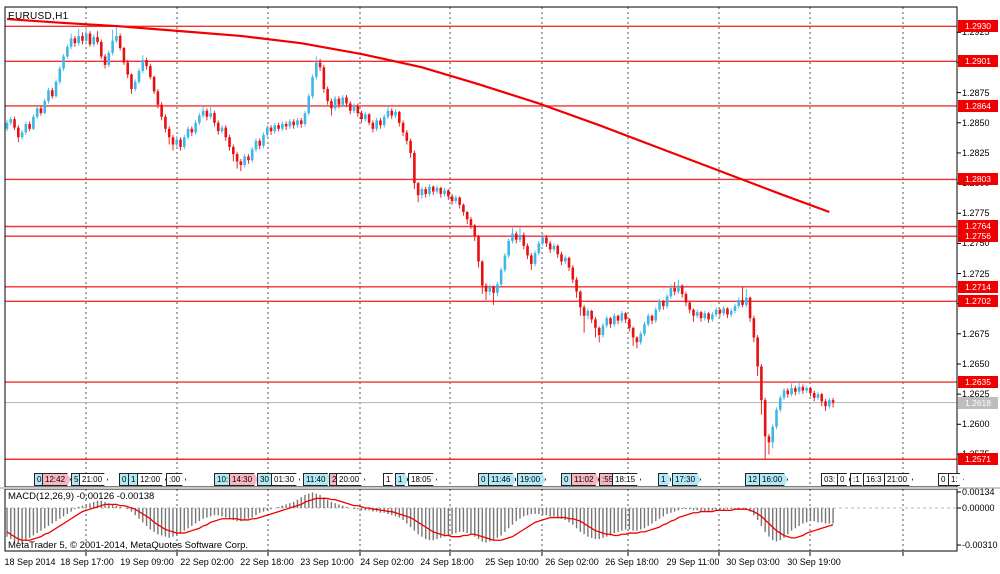 The width and height of the screenshot is (1000, 574). What do you see at coordinates (531, 479) in the screenshot?
I see `object-tag: 19:00` at bounding box center [531, 479].